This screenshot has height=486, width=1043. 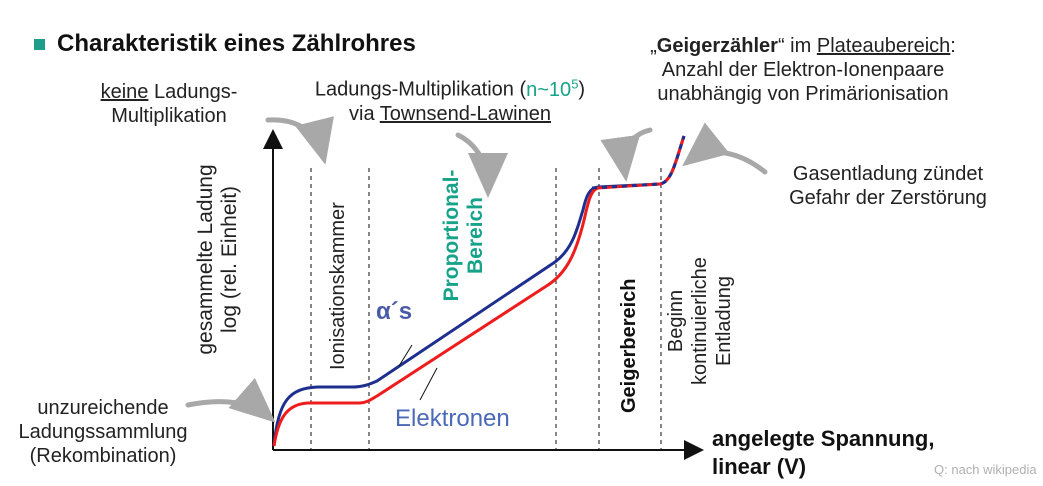 I want to click on lm-text: Ladungs-Multiplikation (, so click(x=420, y=89).